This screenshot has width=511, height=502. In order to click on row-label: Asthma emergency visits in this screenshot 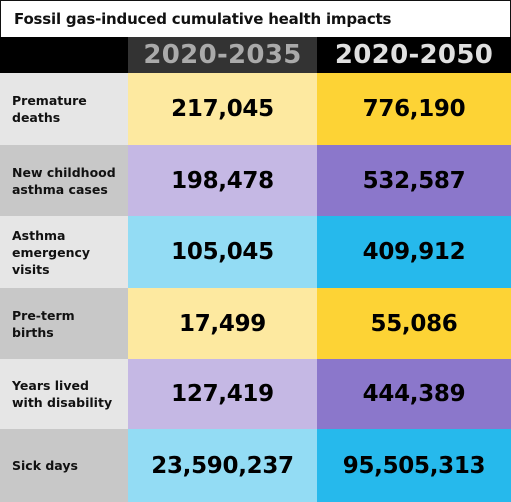, I will do `click(64, 252)`.